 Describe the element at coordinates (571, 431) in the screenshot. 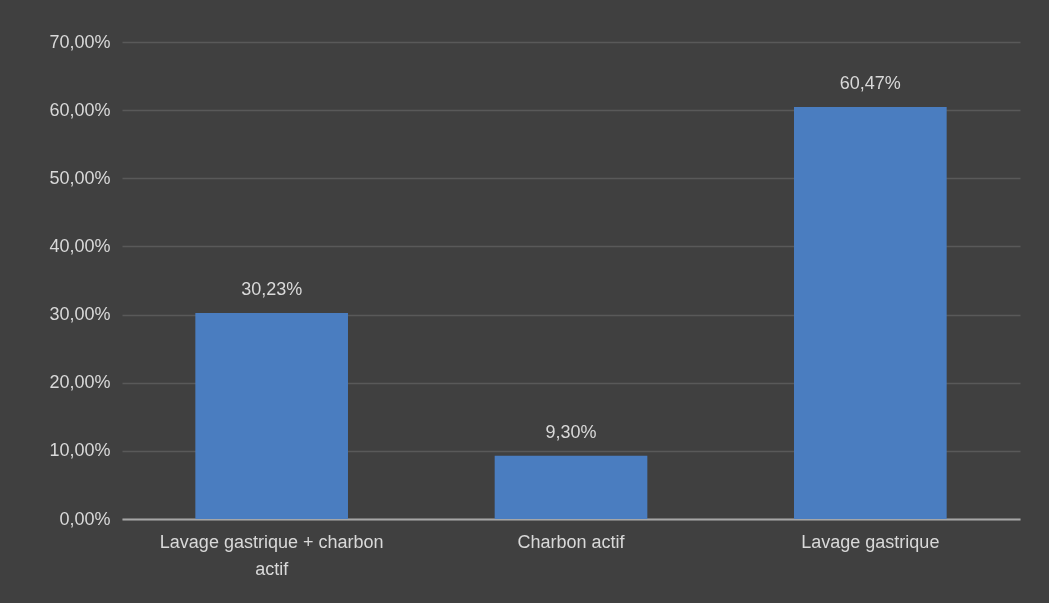

I see `data-label: 9,30%` at that location.